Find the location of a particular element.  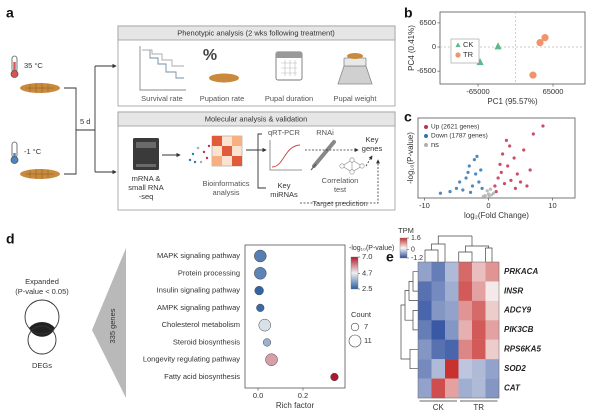

x-tick-label: -65000 is located at coordinates (477, 91).